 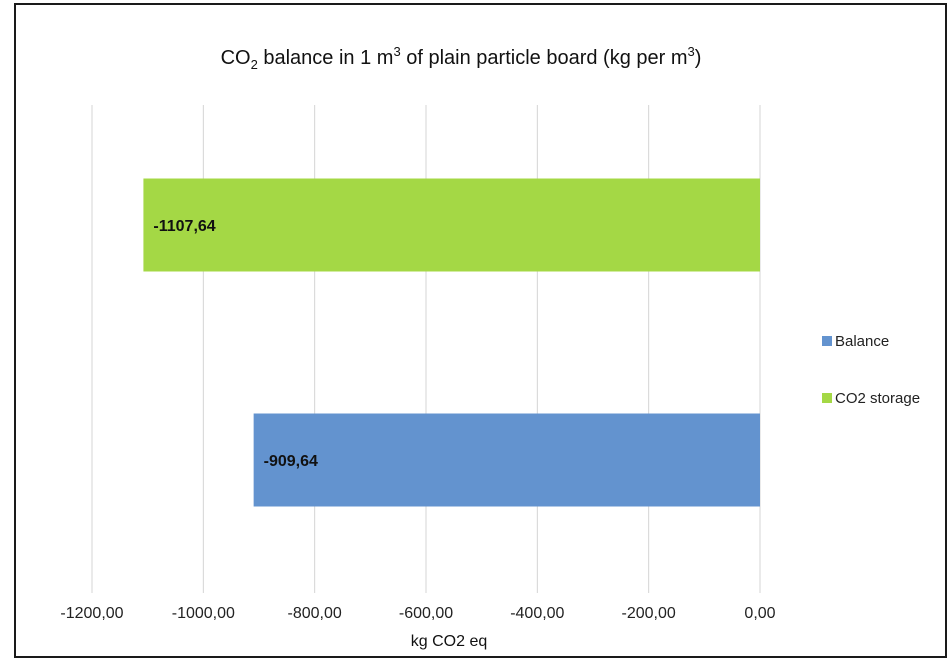 I want to click on title-subscript: 2, so click(x=254, y=64).